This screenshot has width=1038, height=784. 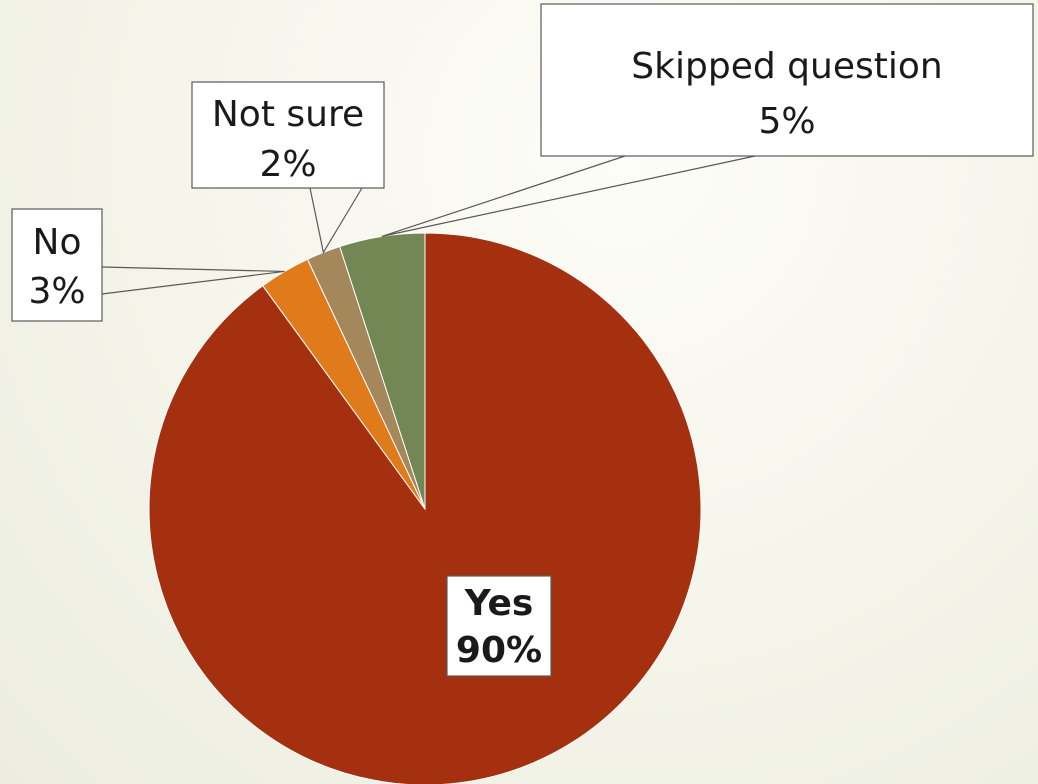 I want to click on leader-line-skipped-question, so click(x=568, y=196).